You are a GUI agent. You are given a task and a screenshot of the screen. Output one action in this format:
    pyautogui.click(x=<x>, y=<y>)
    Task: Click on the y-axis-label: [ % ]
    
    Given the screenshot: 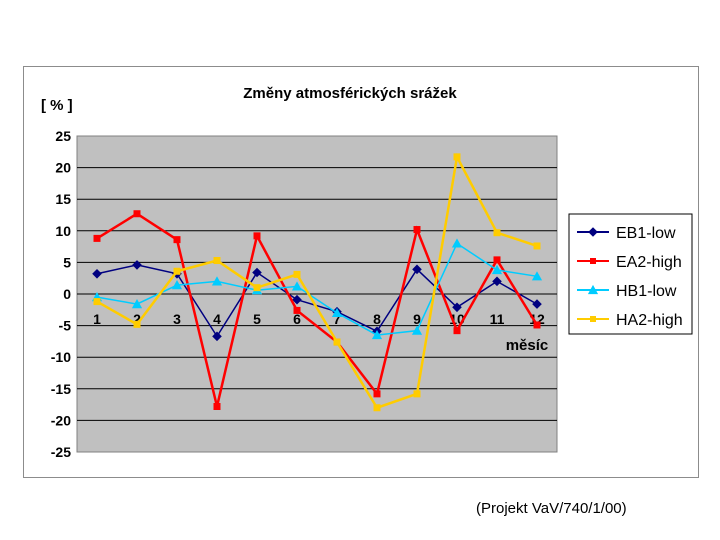 What is the action you would take?
    pyautogui.click(x=57, y=105)
    